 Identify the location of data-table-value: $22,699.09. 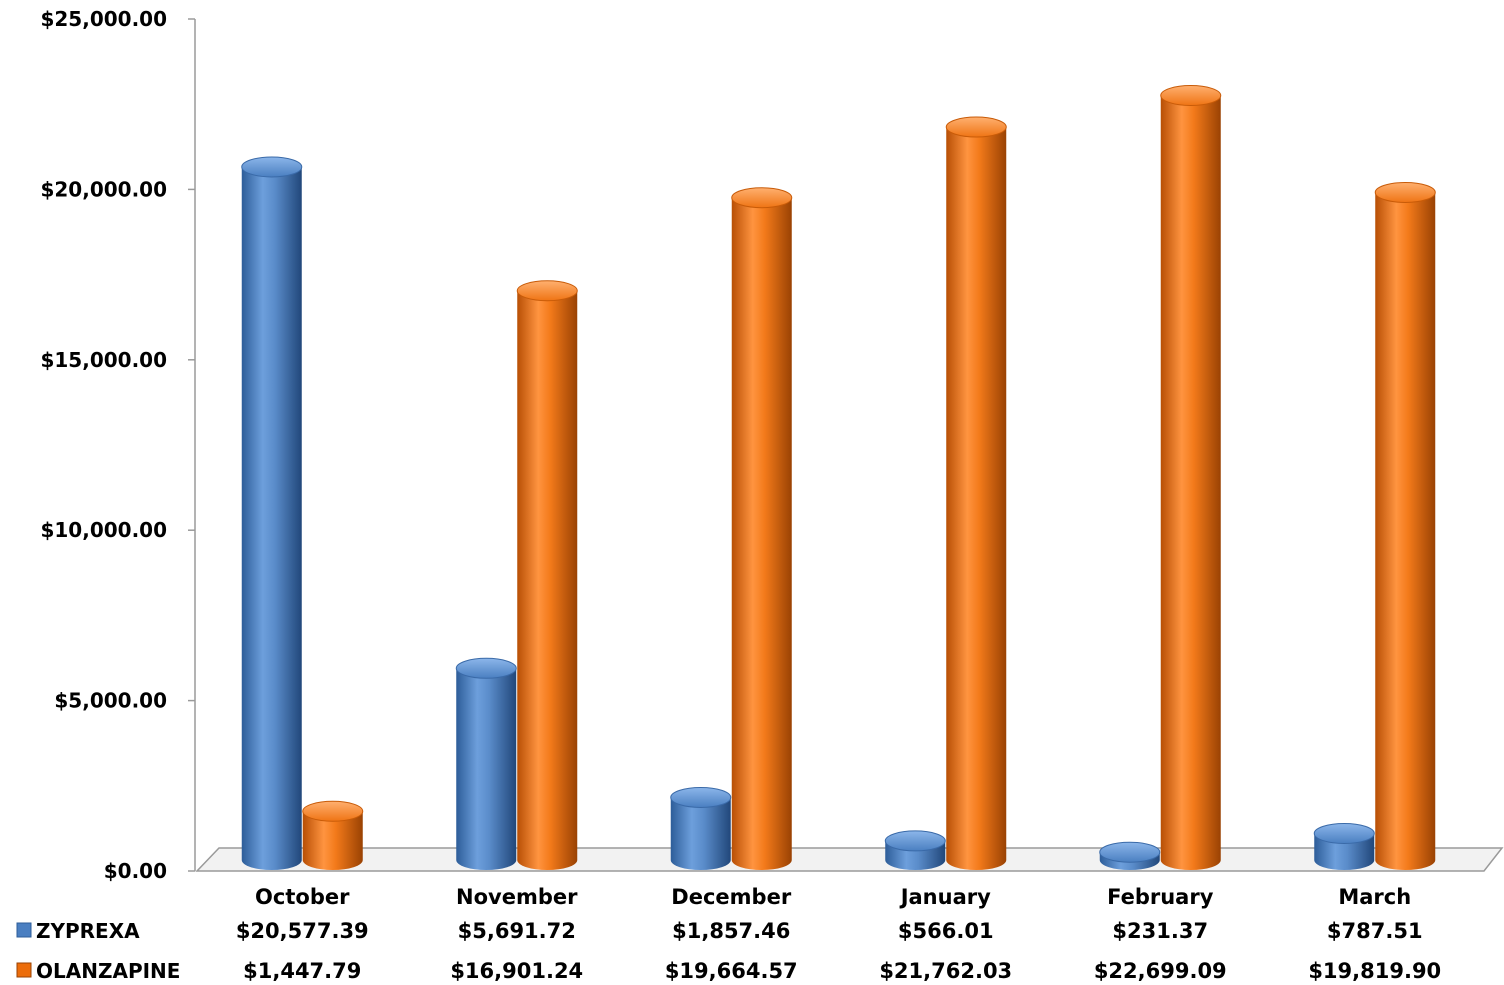
(1160, 971).